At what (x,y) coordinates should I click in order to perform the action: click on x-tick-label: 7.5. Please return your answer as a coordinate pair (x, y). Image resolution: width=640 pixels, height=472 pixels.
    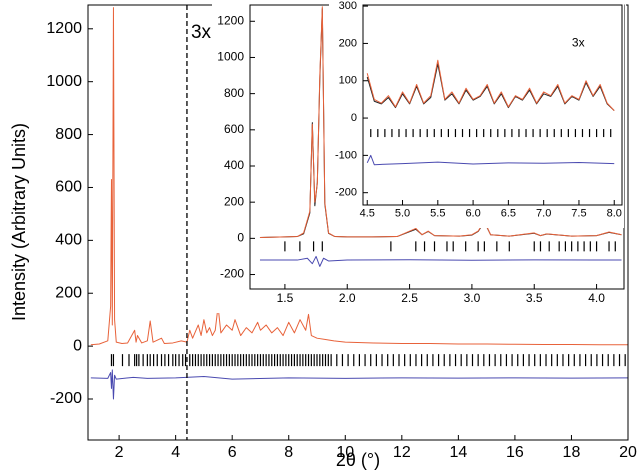
    Looking at the image, I should click on (578, 214).